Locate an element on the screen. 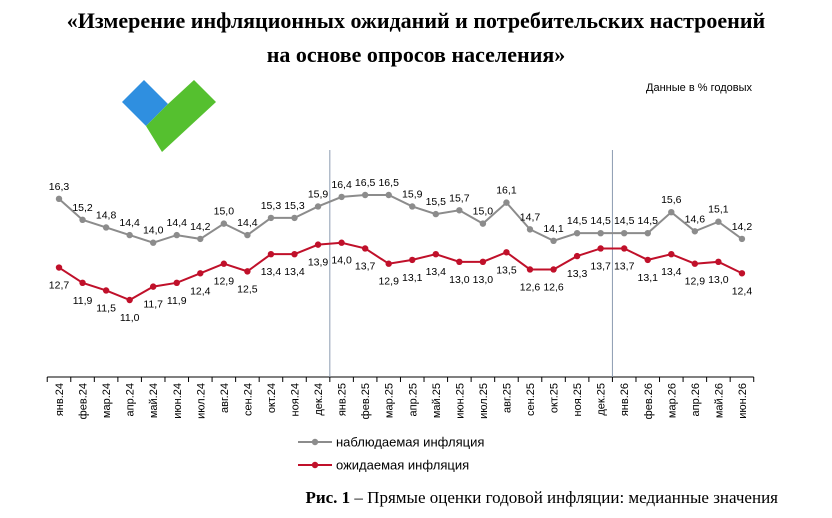 Image resolution: width=832 pixels, height=518 pixels. x-tick-label: сен.25 is located at coordinates (531, 399).